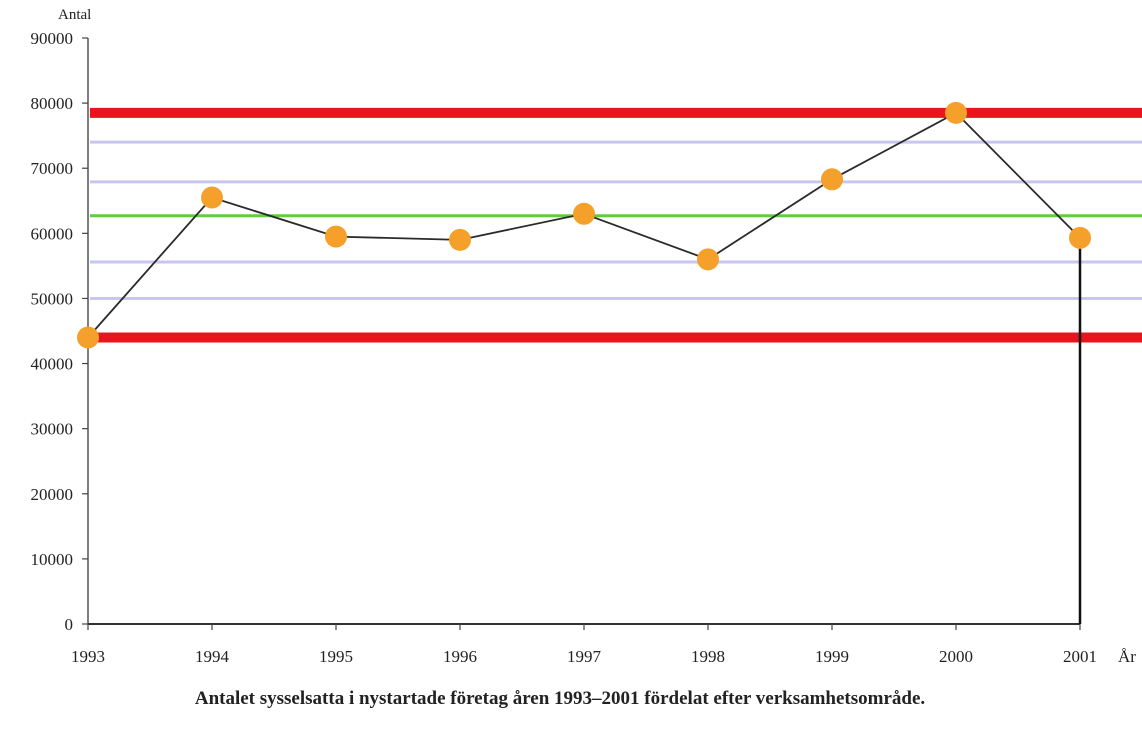  I want to click on x-tick-label: 1998, so click(708, 656).